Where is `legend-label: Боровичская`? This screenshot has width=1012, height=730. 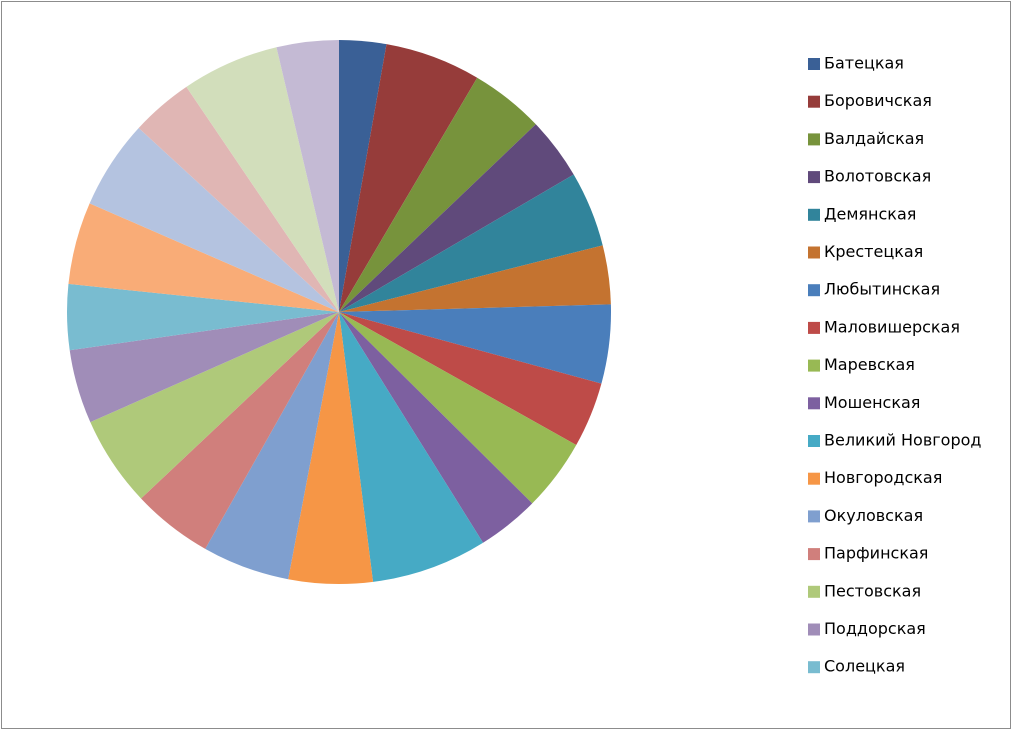 legend-label: Боровичская is located at coordinates (878, 100).